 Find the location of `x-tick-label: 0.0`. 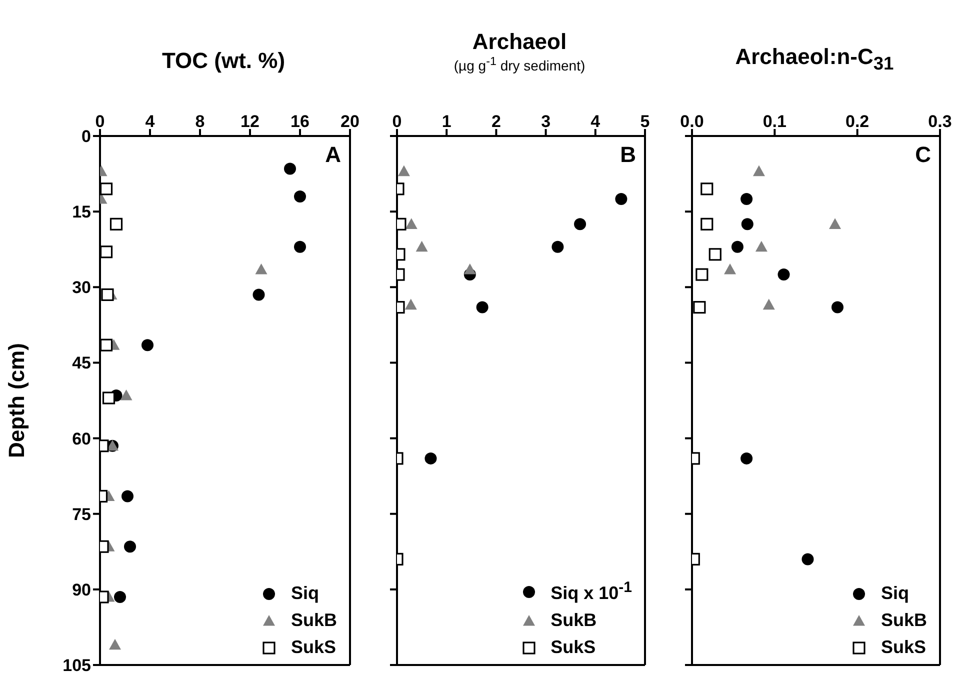

x-tick-label: 0.0 is located at coordinates (692, 121).